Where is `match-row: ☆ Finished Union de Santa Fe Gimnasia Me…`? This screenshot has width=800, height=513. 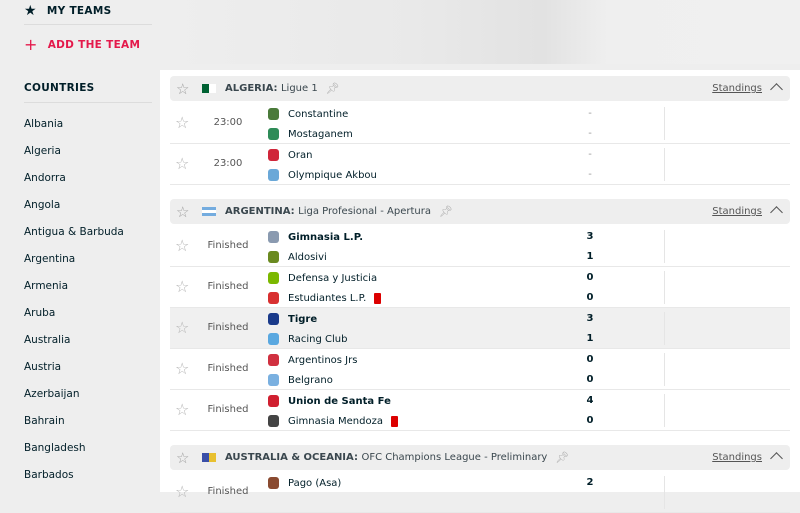
match-row: ☆ Finished Union de Santa Fe Gimnasia Me… is located at coordinates (480, 410).